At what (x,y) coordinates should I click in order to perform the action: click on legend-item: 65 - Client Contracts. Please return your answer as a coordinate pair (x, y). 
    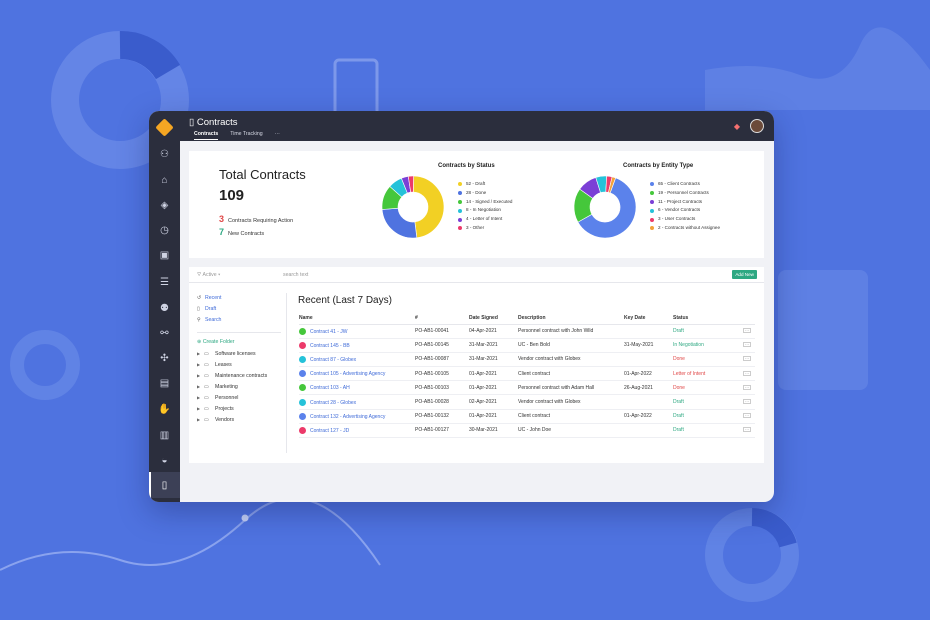
    Looking at the image, I should click on (685, 184).